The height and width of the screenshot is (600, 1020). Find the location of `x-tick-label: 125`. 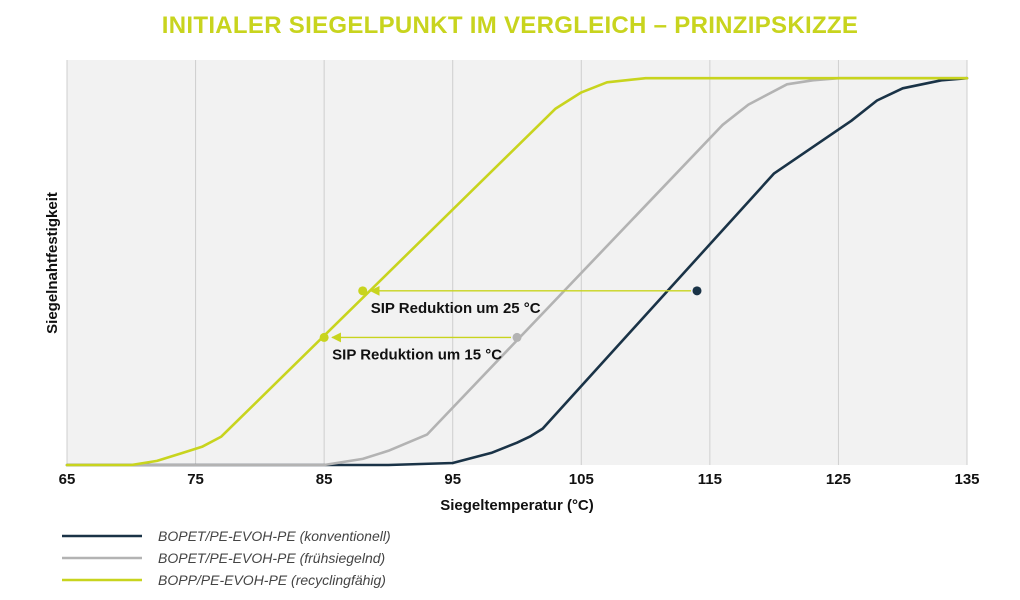

x-tick-label: 125 is located at coordinates (838, 479).